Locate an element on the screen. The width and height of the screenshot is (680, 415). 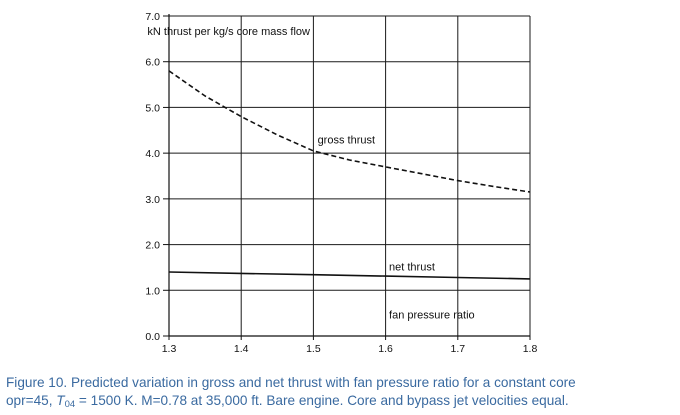
x-tick-label: 1.5 is located at coordinates (313, 349).